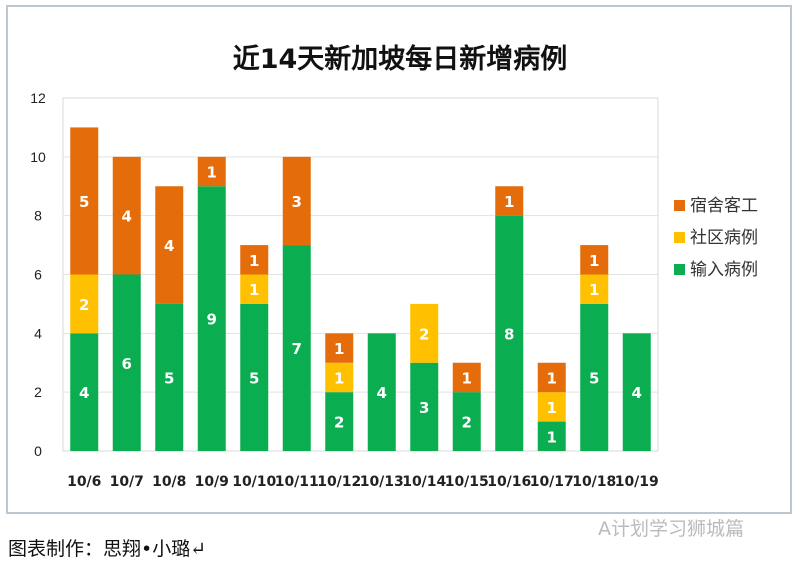  I want to click on x-tick-label: 10/14, so click(424, 482).